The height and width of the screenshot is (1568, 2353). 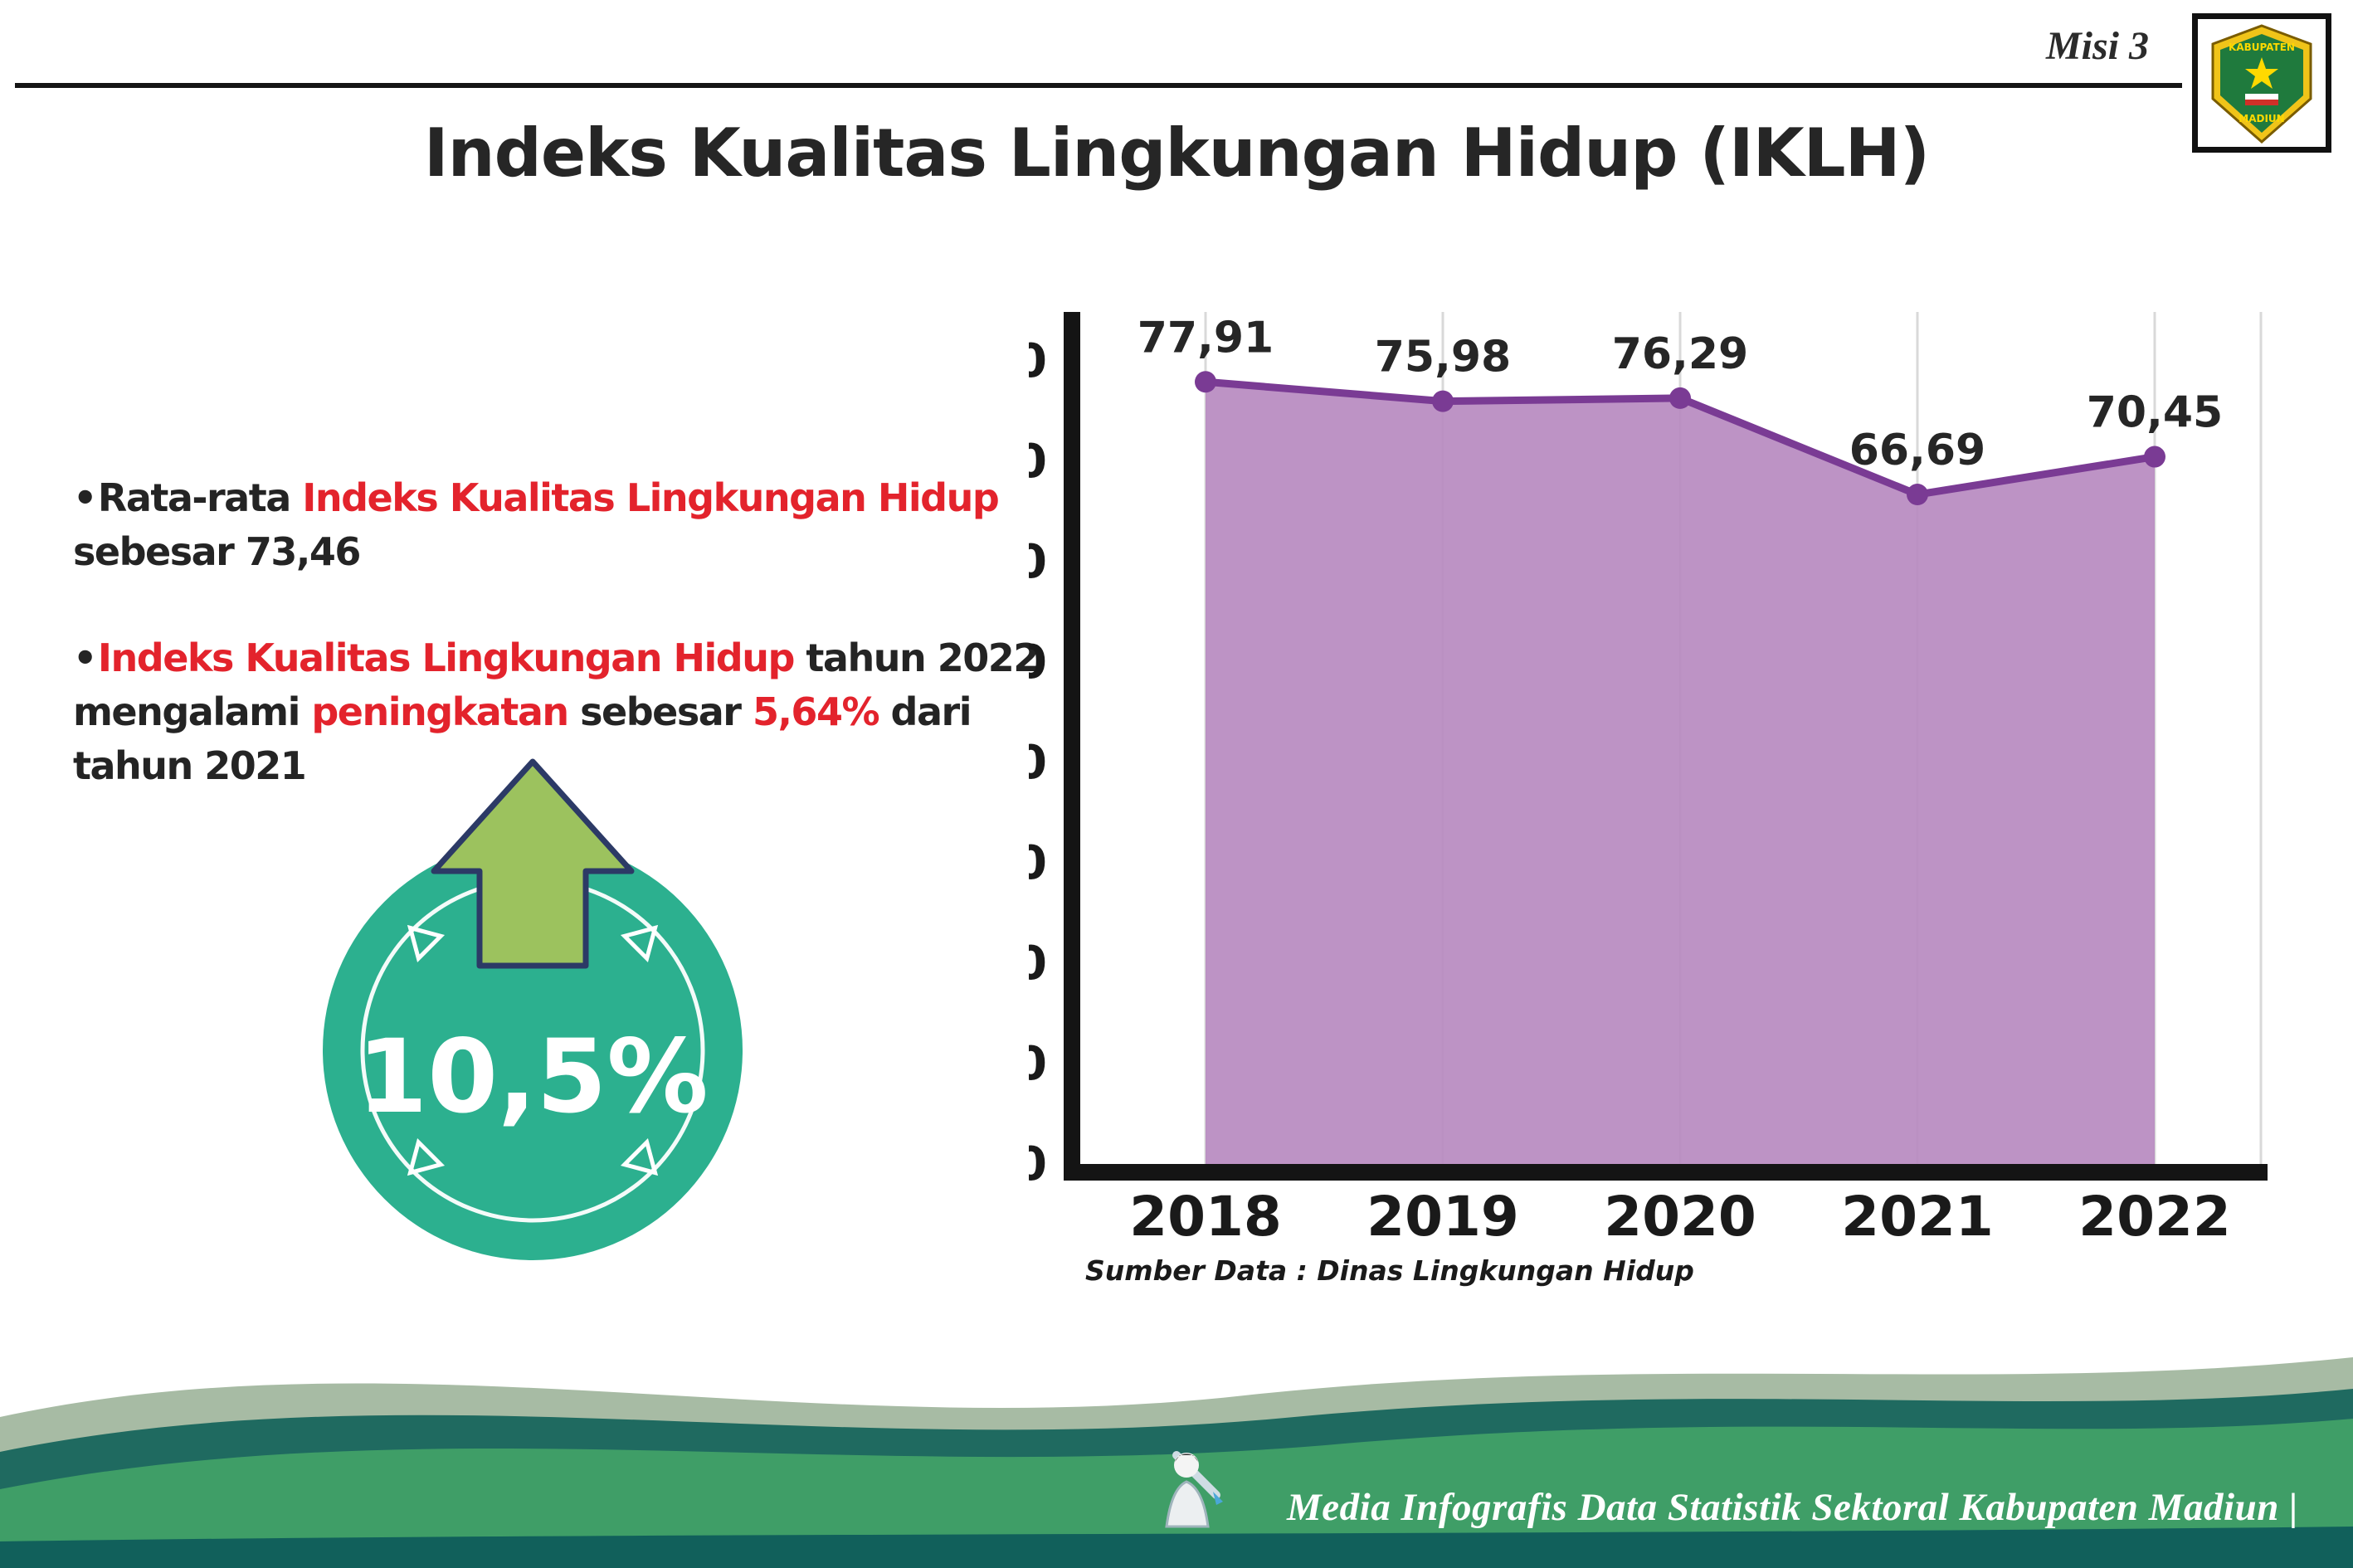 What do you see at coordinates (532, 1077) in the screenshot?
I see `increase-percentage: 10,5%` at bounding box center [532, 1077].